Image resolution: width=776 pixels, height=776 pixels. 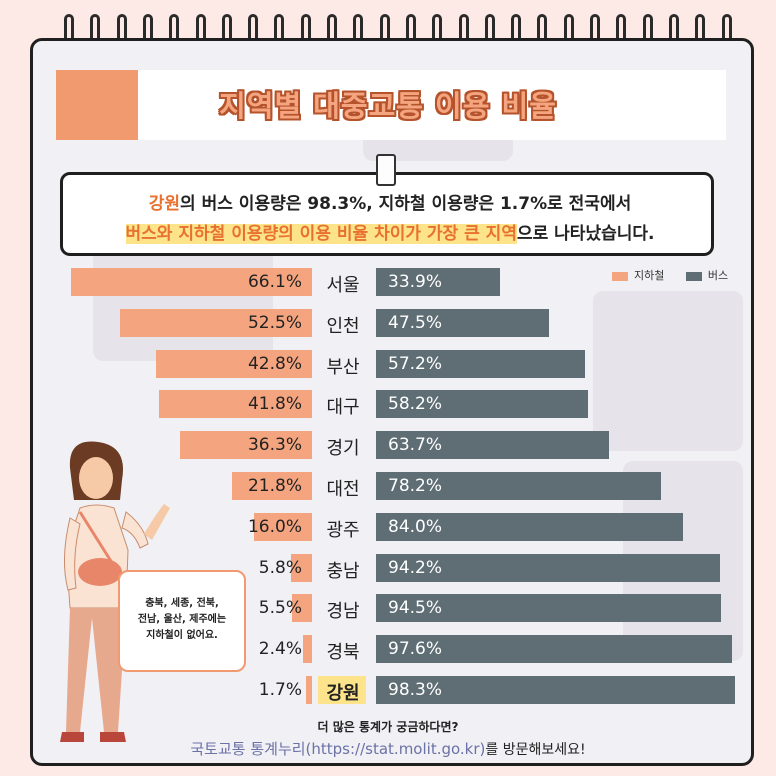 I want to click on bus-value-label: 58.2%, so click(x=415, y=404).